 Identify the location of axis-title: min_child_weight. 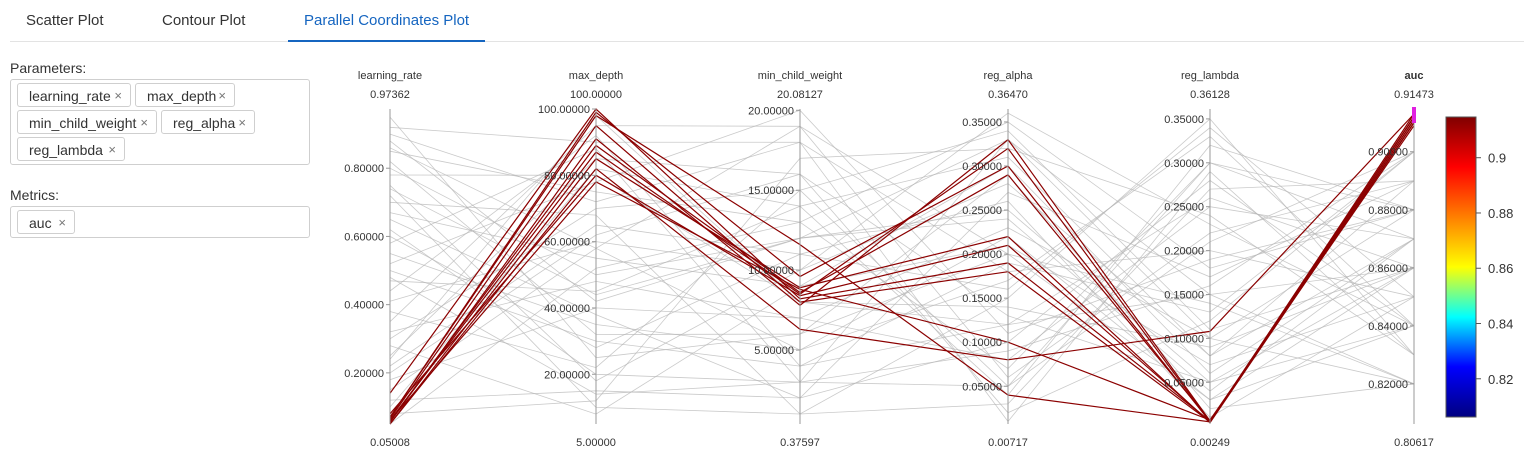
(800, 76).